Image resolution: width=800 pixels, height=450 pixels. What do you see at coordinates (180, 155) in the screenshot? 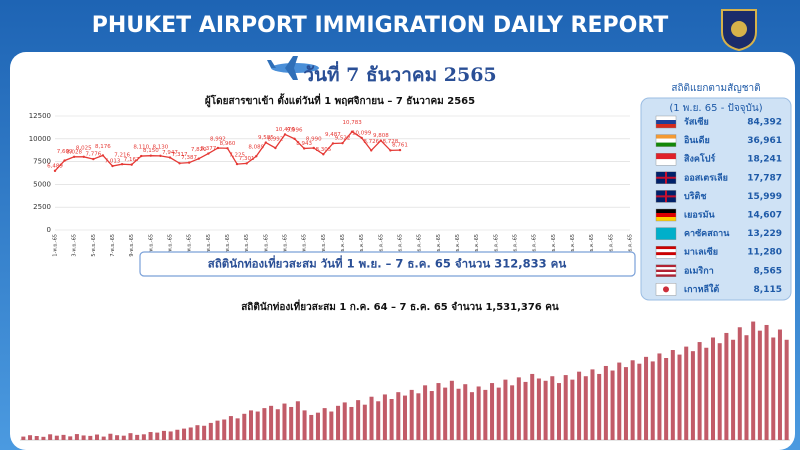
I see `data-label: 7,317` at bounding box center [180, 155].